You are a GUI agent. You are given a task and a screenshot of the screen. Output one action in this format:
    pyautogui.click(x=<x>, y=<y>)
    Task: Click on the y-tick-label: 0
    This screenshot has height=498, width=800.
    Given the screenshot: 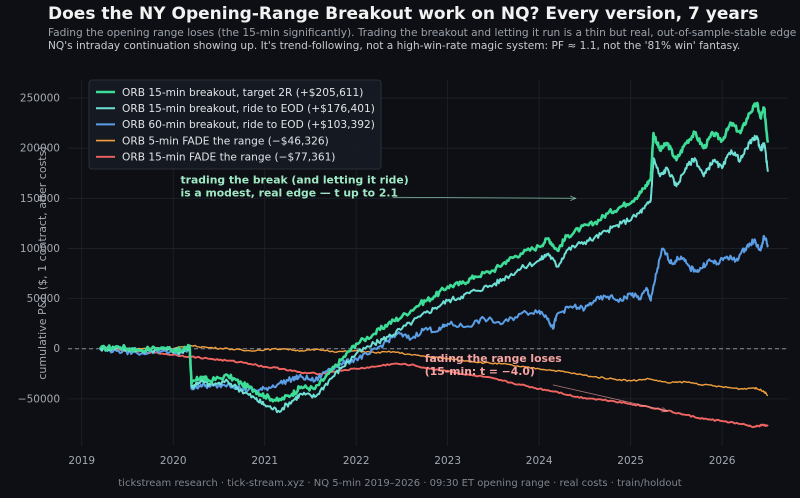 What is the action you would take?
    pyautogui.click(x=56, y=349)
    